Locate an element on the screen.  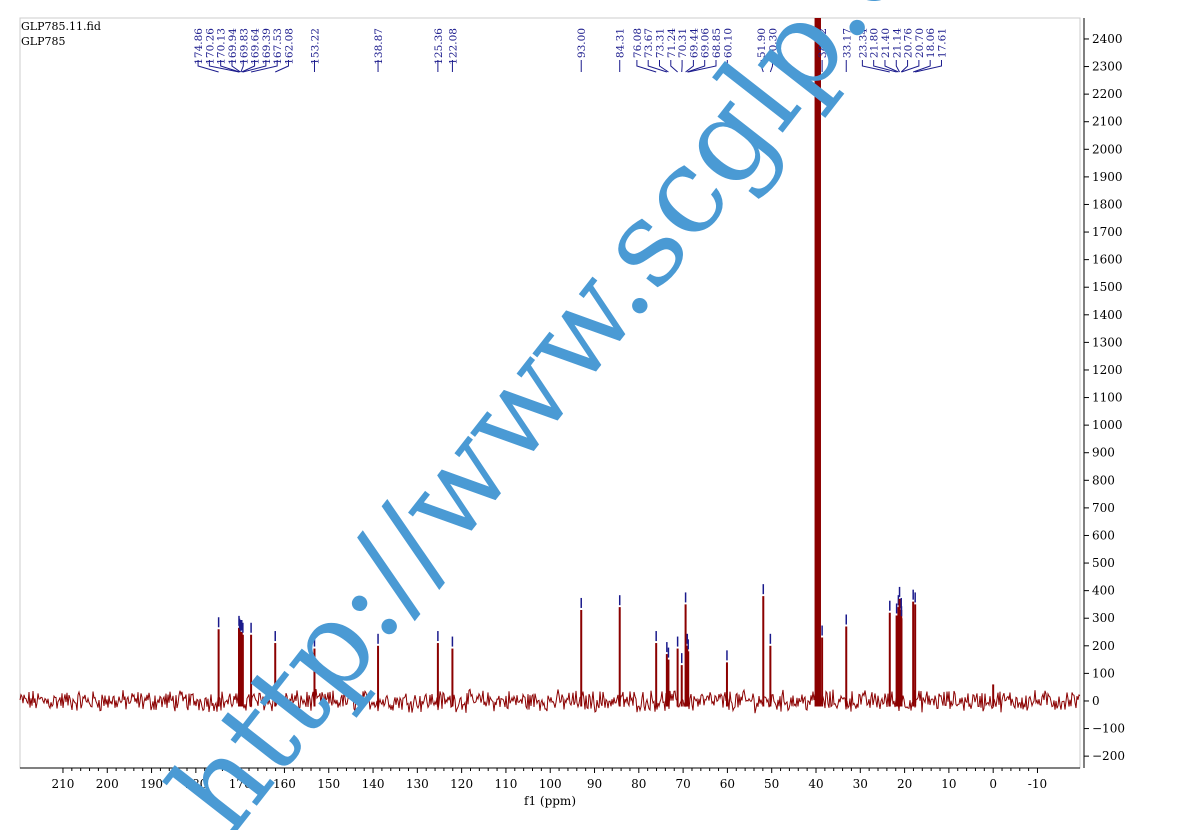
peak-label: 33.17 is located at coordinates (847, 43).